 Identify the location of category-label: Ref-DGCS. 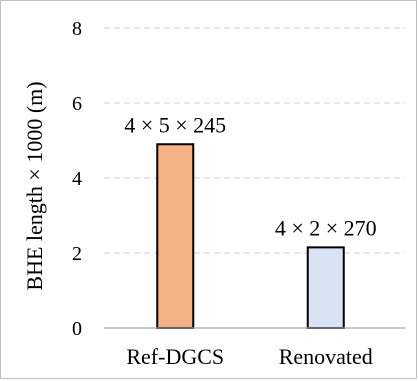
(175, 356).